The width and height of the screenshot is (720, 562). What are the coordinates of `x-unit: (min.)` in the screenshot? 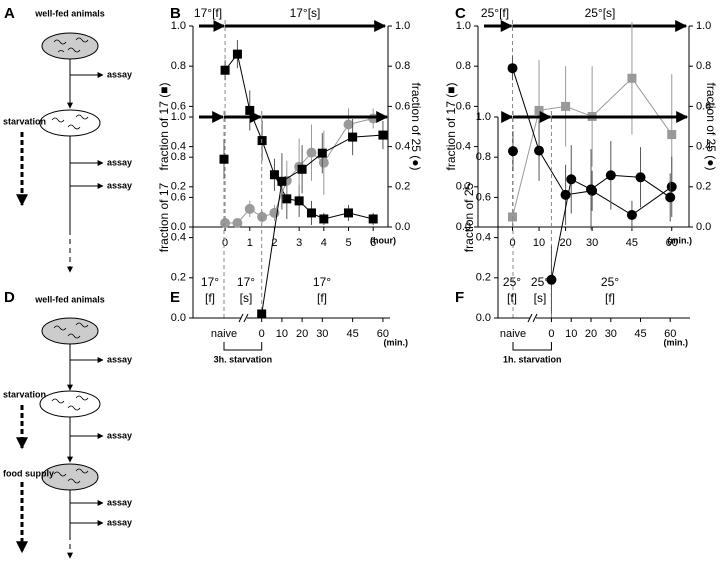 It's located at (676, 342).